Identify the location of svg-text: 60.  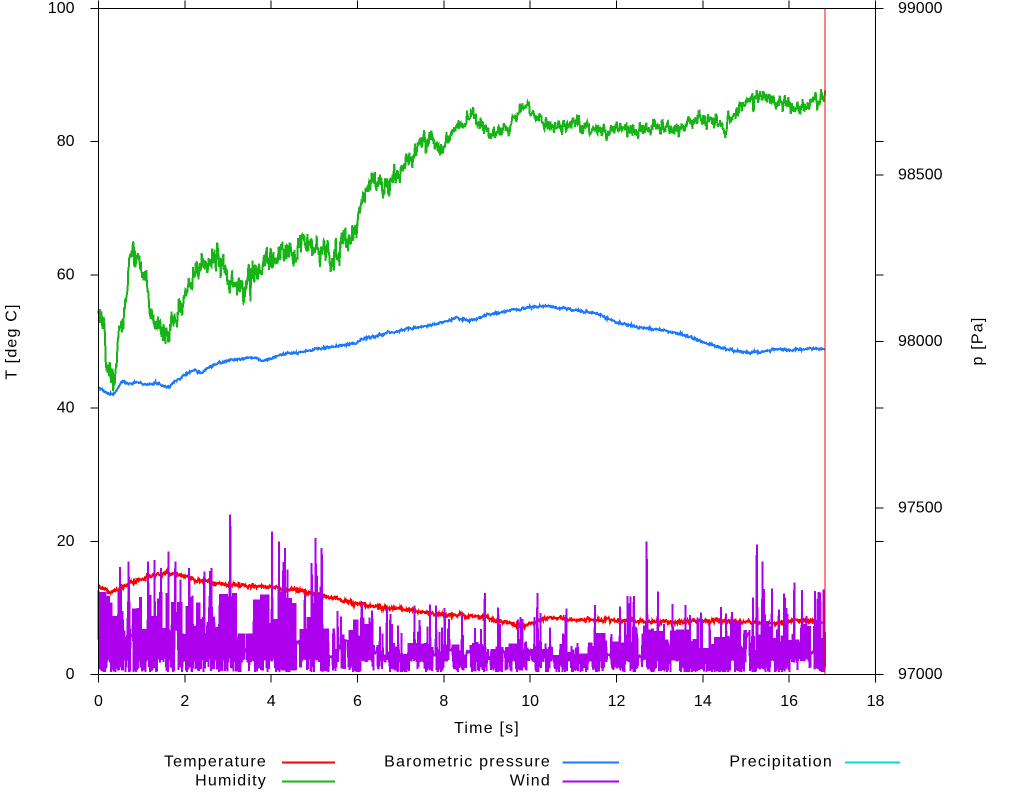
(66, 274).